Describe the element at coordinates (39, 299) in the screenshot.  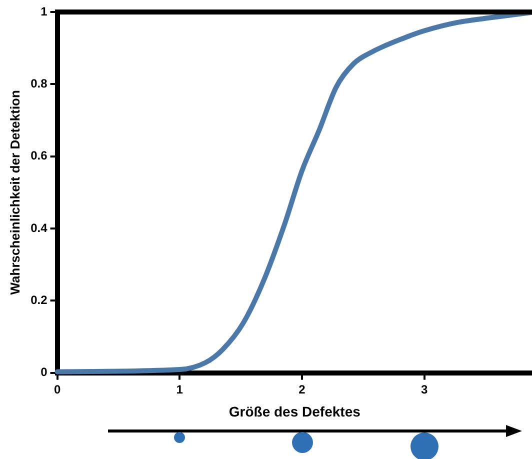
I see `y-tick-label: 0.2` at that location.